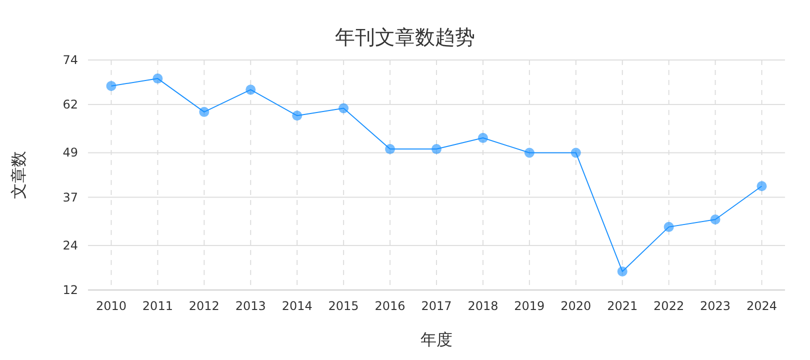 The height and width of the screenshot is (360, 810). I want to click on x-tick-label: 2014, so click(297, 306).